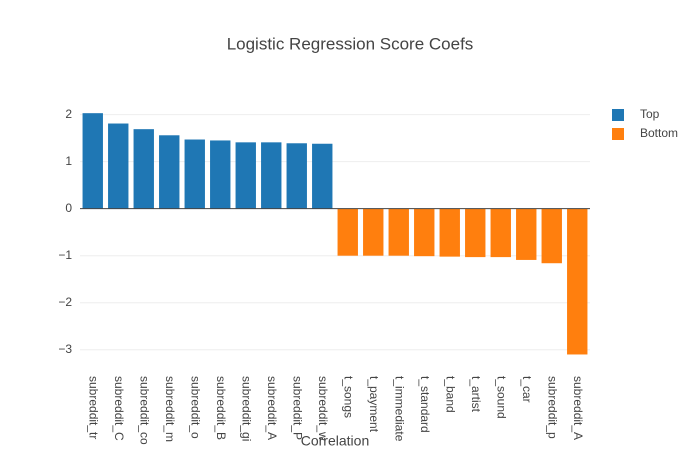 The width and height of the screenshot is (700, 450). What do you see at coordinates (221, 408) in the screenshot?
I see `x-tick-label: subreddit_B` at bounding box center [221, 408].